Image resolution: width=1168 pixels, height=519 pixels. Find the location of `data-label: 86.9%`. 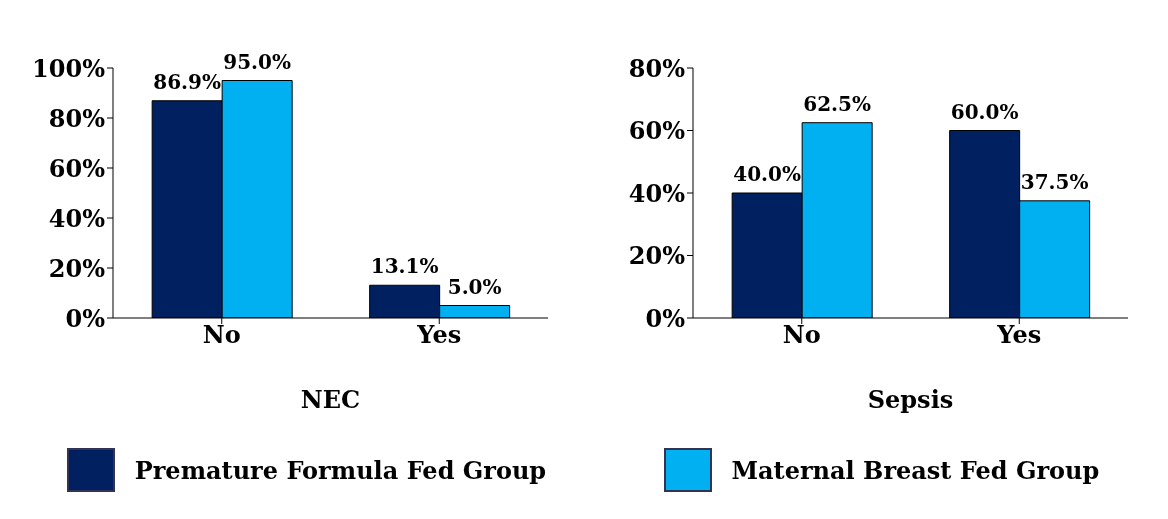

data-label: 86.9% is located at coordinates (187, 81).